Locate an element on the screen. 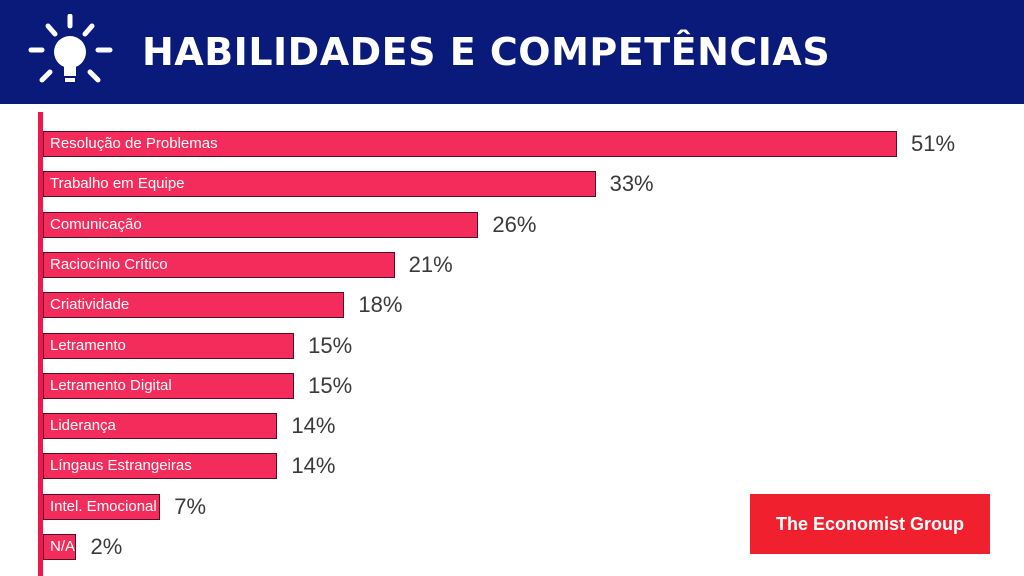 The image size is (1024, 576). economist-group-logo: The Economist Group is located at coordinates (870, 524).